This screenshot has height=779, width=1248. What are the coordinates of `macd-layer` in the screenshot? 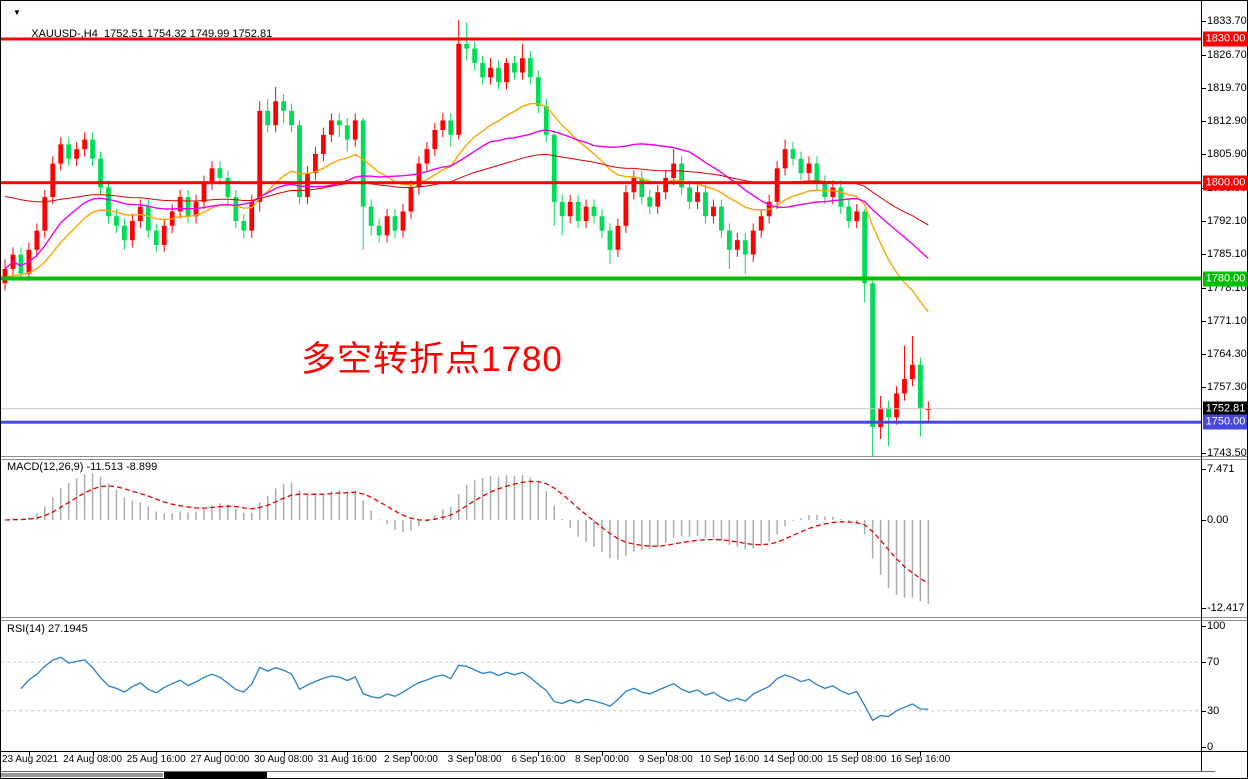 It's located at (467, 538).